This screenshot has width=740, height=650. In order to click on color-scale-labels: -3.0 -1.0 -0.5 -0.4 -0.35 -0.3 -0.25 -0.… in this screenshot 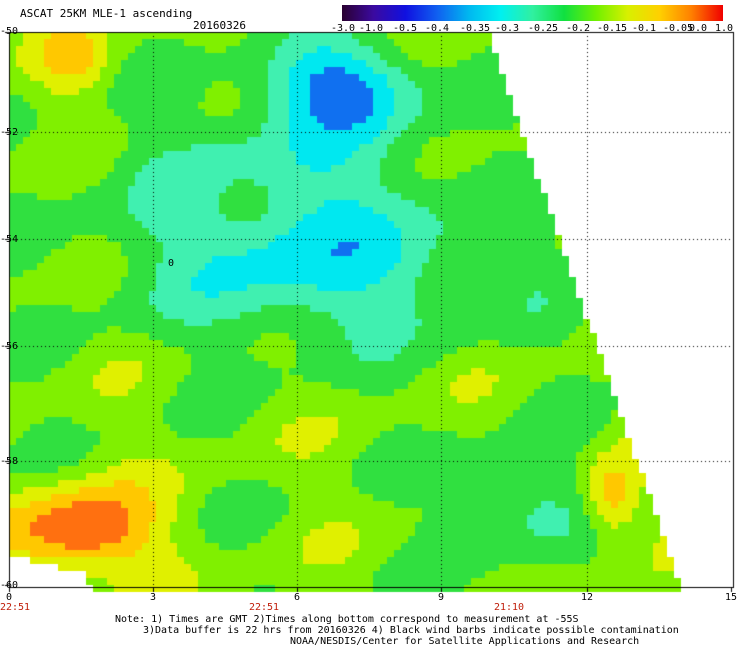, I will do `click(530, 30)`.